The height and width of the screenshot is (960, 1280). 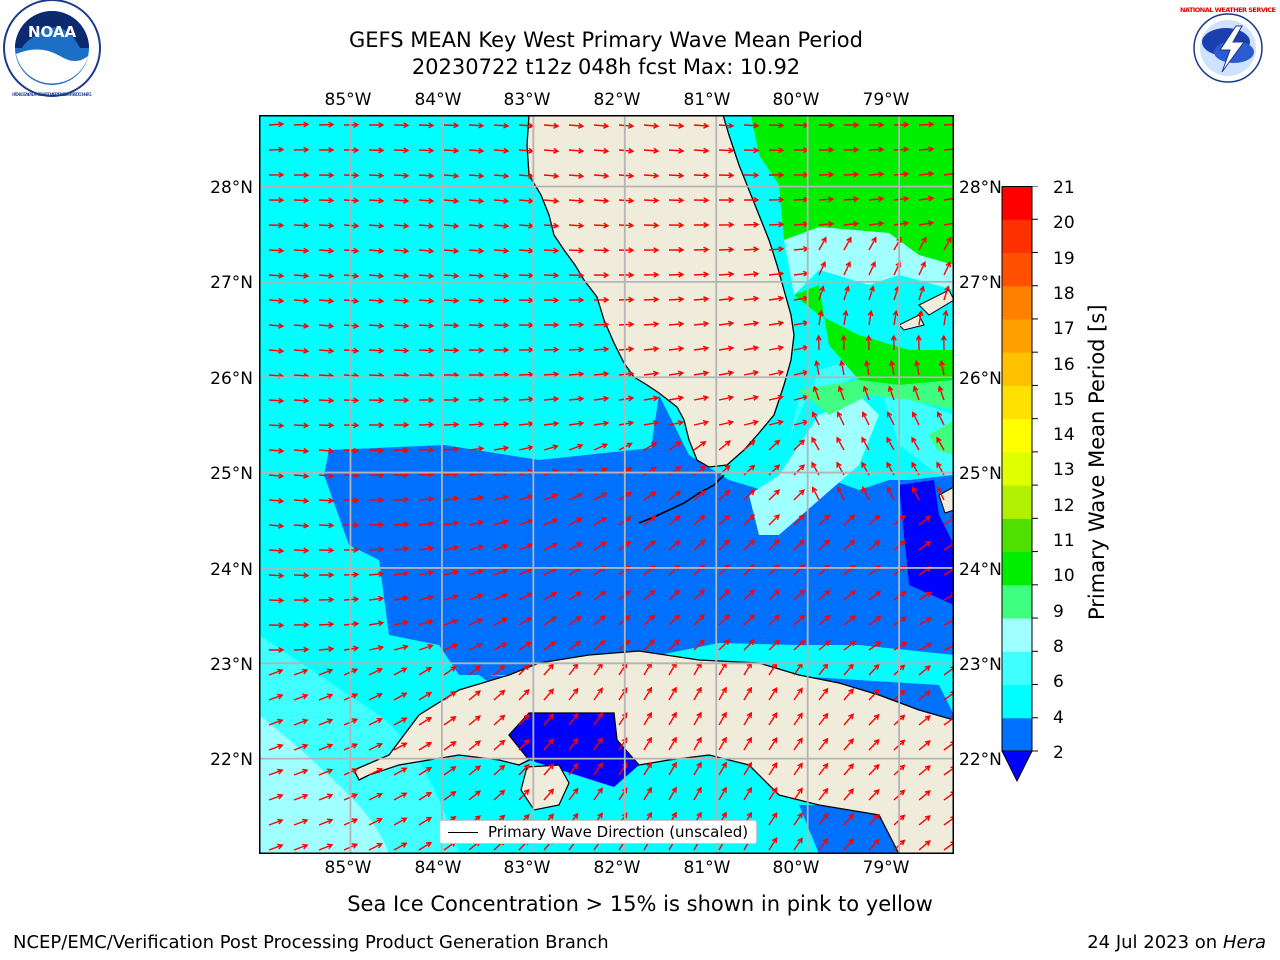 I want to click on lon-label-bottom: 83°W, so click(x=527, y=868).